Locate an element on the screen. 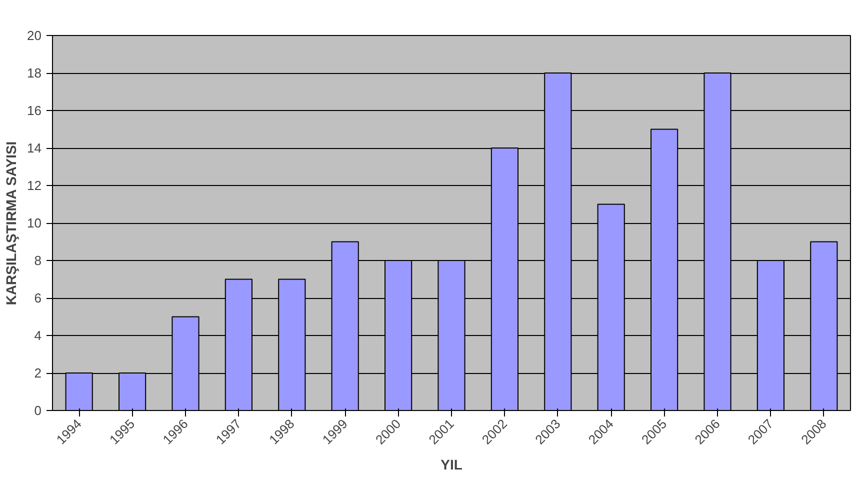 The height and width of the screenshot is (480, 865). y-tick-label: 6 is located at coordinates (38, 298).